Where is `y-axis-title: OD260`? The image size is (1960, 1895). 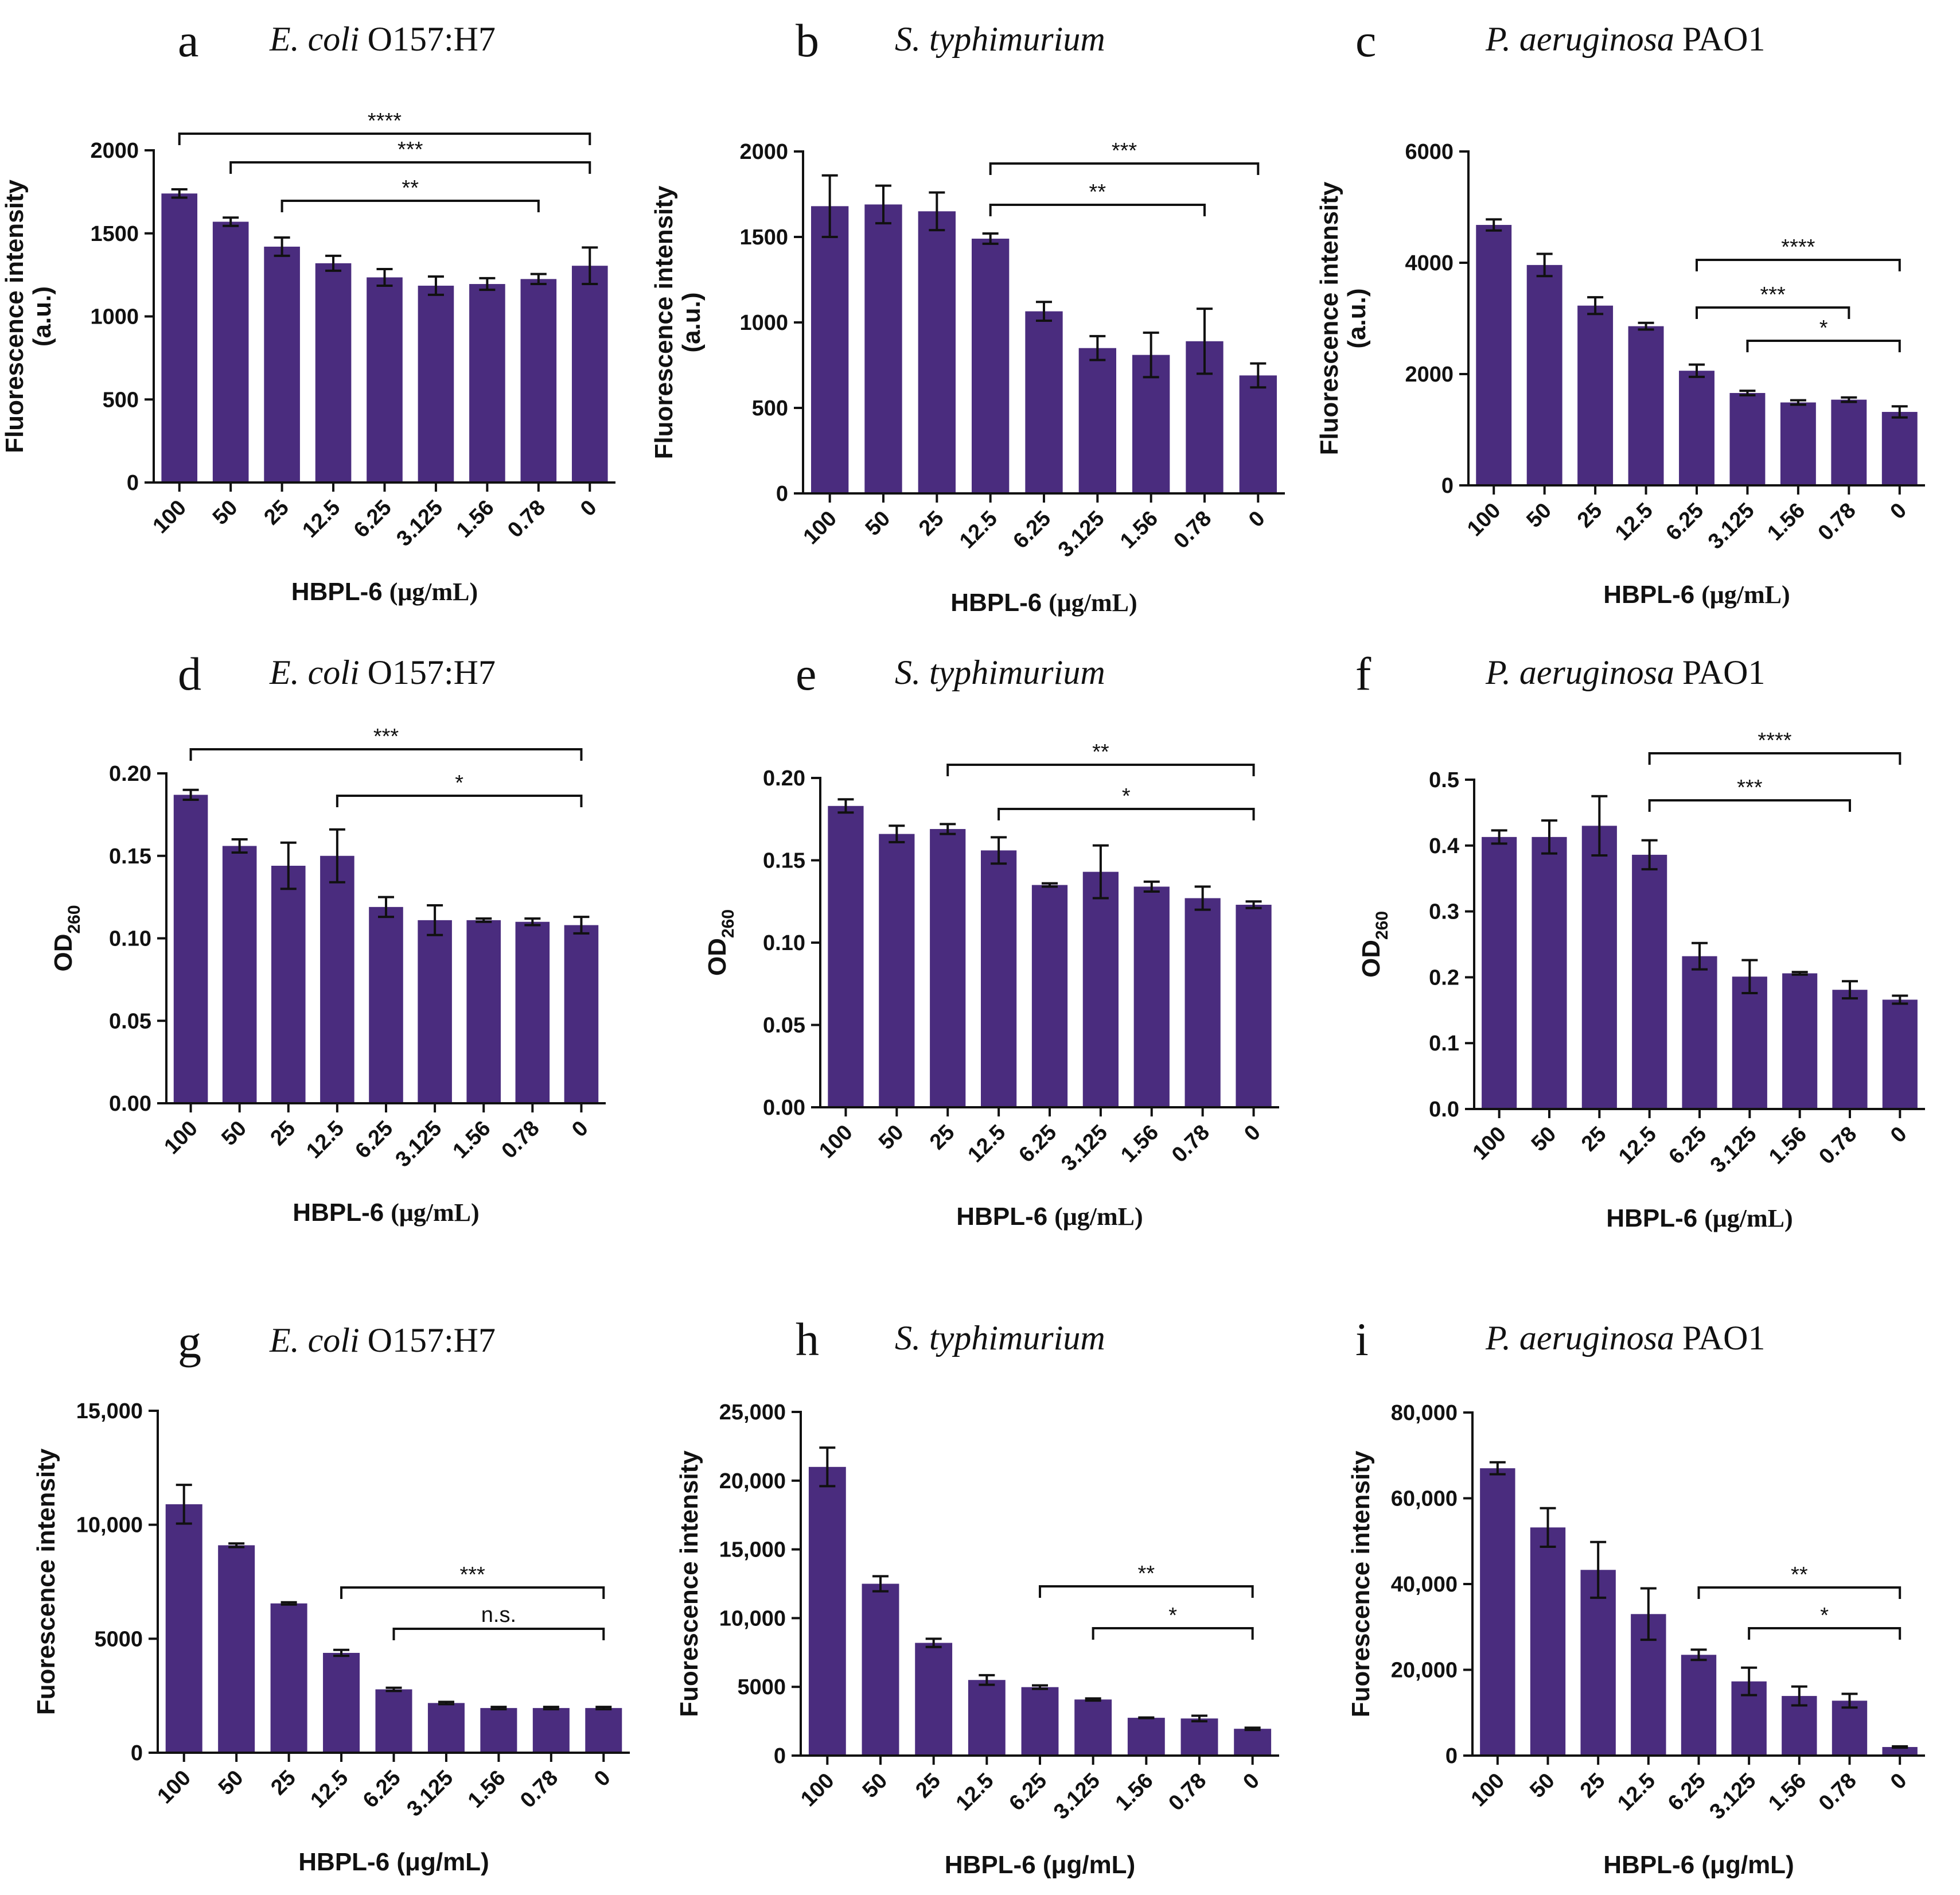
y-axis-title: OD260 is located at coordinates (1374, 944).